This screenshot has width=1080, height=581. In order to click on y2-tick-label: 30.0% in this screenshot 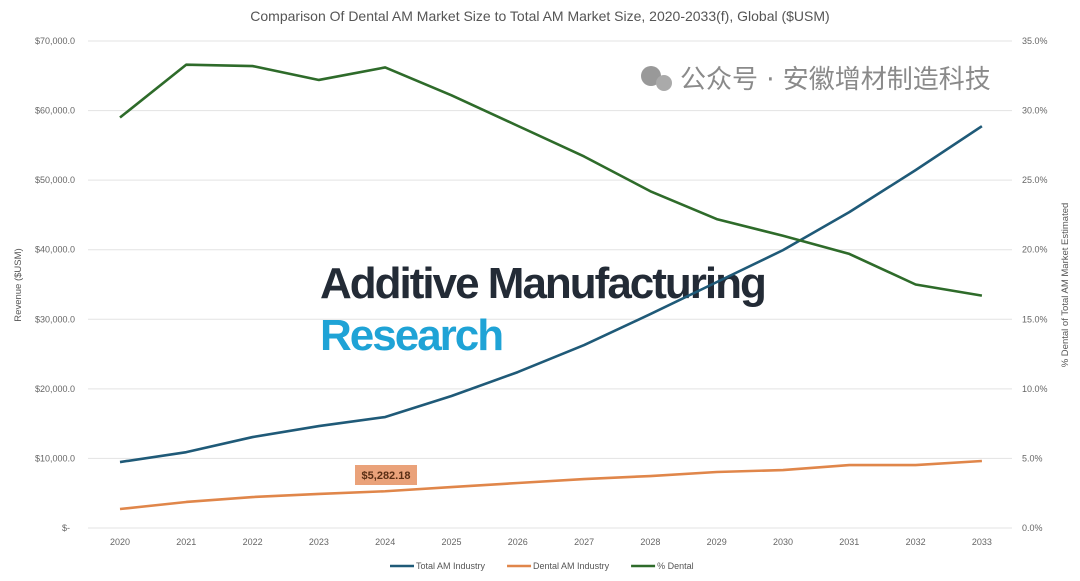, I will do `click(1035, 111)`.